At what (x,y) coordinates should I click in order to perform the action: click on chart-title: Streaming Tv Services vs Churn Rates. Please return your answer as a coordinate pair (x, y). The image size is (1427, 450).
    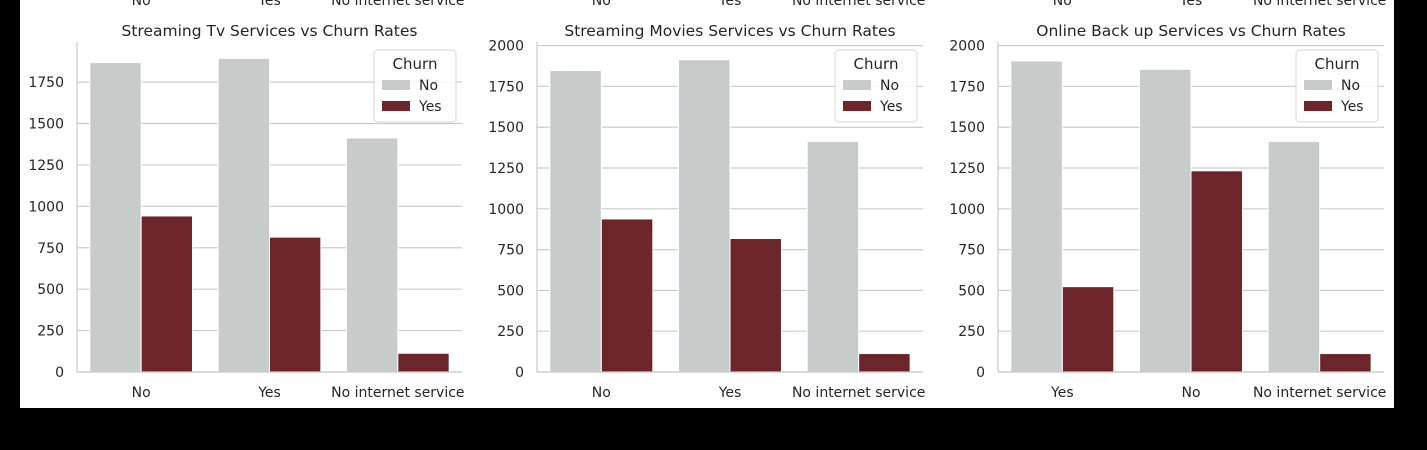
    Looking at the image, I should click on (270, 31).